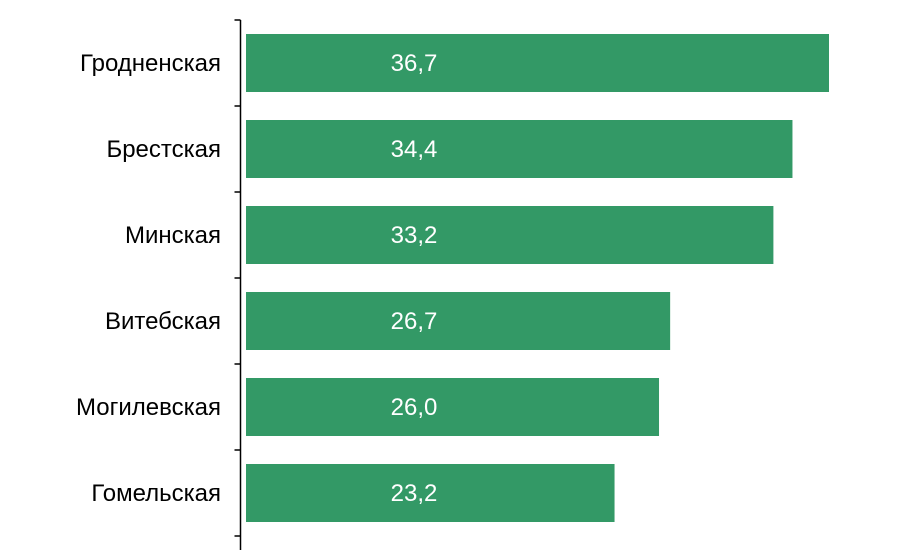 The image size is (908, 551). I want to click on value-label-2: 34,4, so click(414, 149).